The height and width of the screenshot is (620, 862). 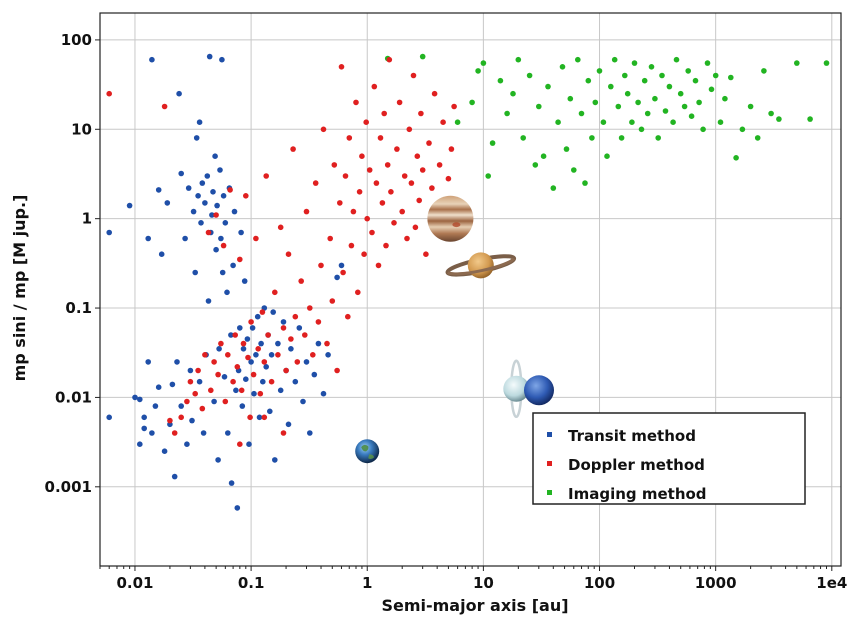 What do you see at coordinates (473, 579) in the screenshot?
I see `x-axis-ticks: 0.01 0.1 1 10 100 1000 1e4` at bounding box center [473, 579].